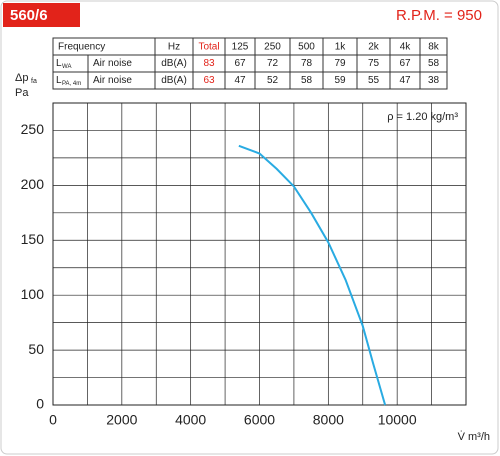 Image resolution: width=500 pixels, height=456 pixels. Describe the element at coordinates (397, 420) in the screenshot. I see `x-tick-label: 10000` at that location.